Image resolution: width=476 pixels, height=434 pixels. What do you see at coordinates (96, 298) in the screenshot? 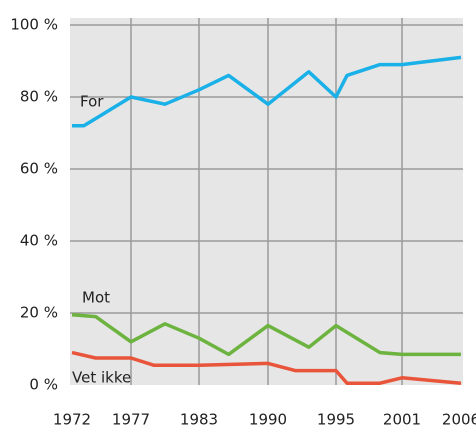
I see `series-label: Mot` at bounding box center [96, 298].